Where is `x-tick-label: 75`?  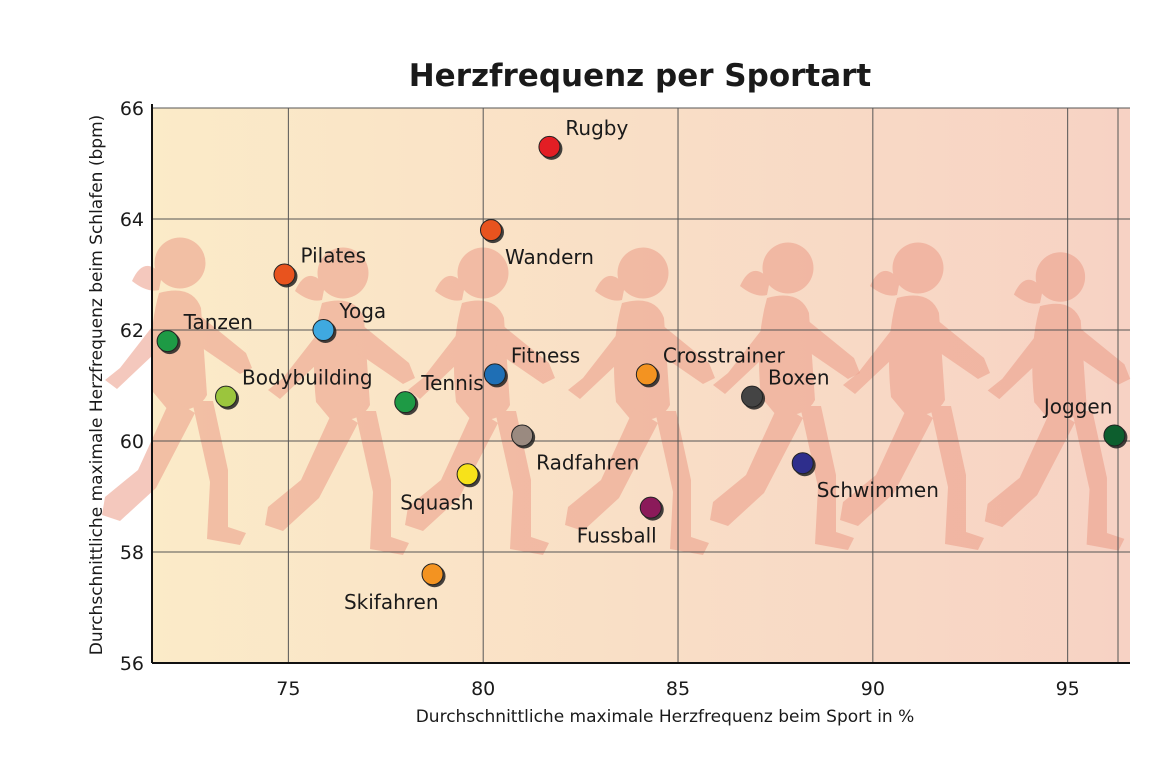 x-tick-label: 75 is located at coordinates (288, 689).